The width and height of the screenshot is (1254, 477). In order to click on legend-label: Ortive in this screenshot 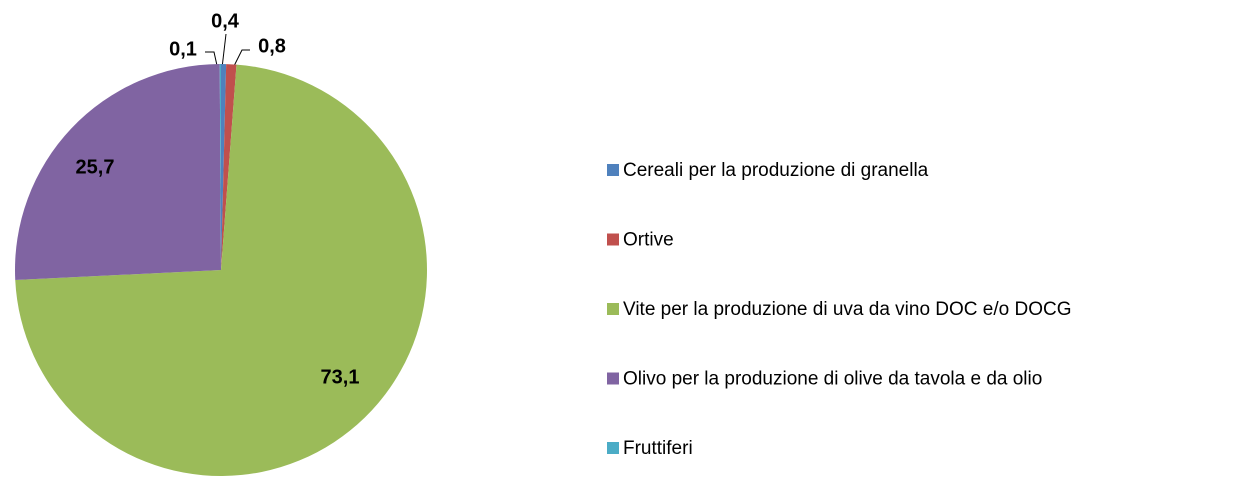, I will do `click(648, 240)`.